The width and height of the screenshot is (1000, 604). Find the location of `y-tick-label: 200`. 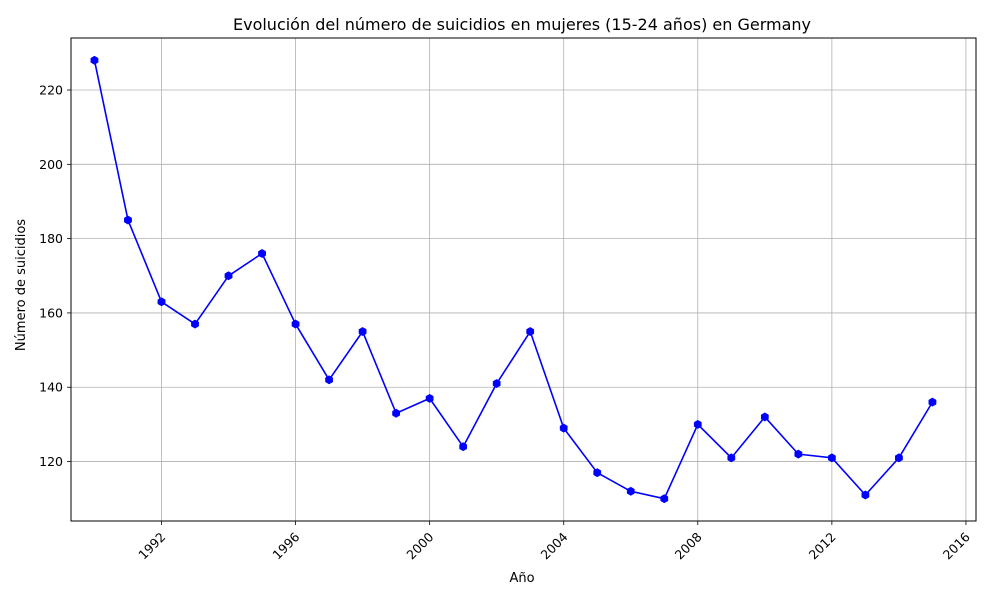

y-tick-label: 200 is located at coordinates (51, 164).